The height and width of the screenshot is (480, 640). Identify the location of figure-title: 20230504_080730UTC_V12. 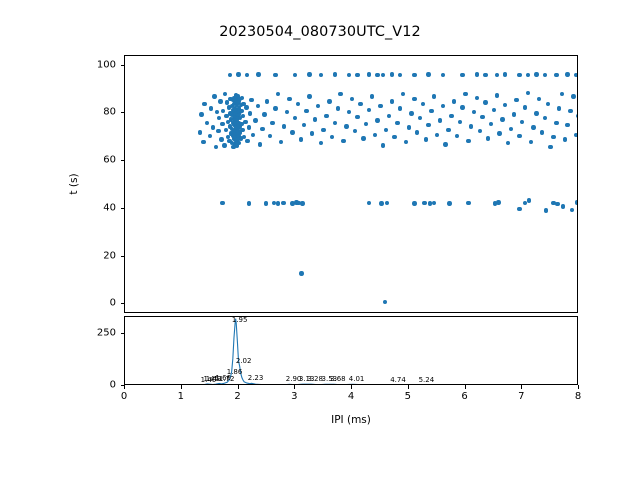
(320, 32).